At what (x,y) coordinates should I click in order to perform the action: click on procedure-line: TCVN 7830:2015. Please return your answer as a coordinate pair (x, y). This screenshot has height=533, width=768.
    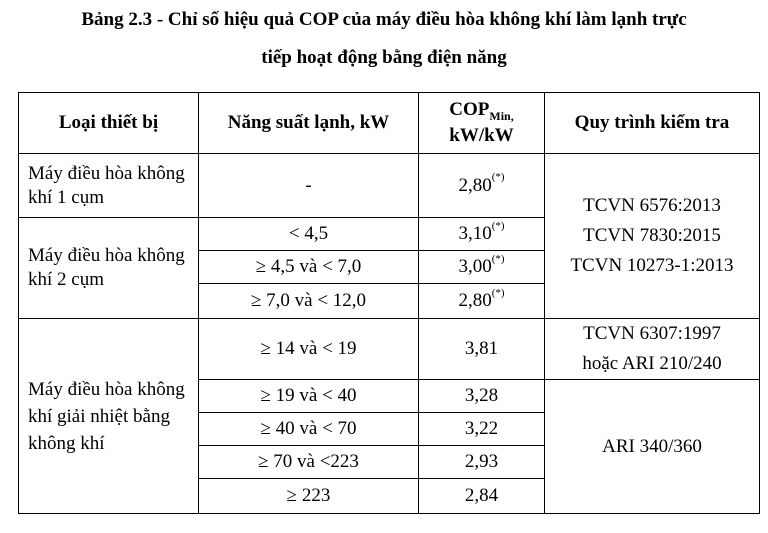
    Looking at the image, I should click on (652, 235).